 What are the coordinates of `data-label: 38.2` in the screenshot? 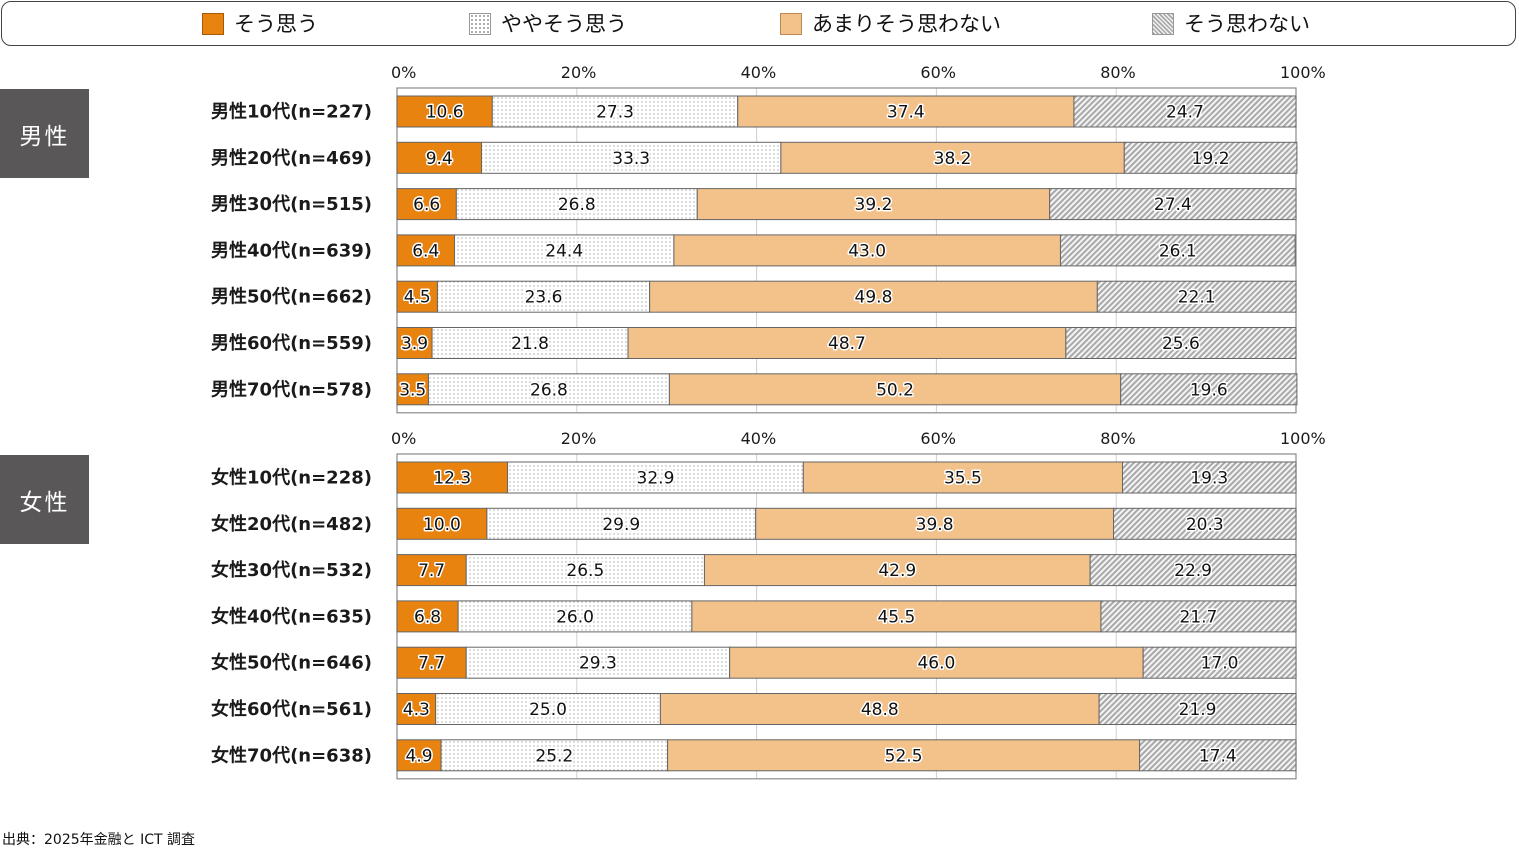 It's located at (953, 159).